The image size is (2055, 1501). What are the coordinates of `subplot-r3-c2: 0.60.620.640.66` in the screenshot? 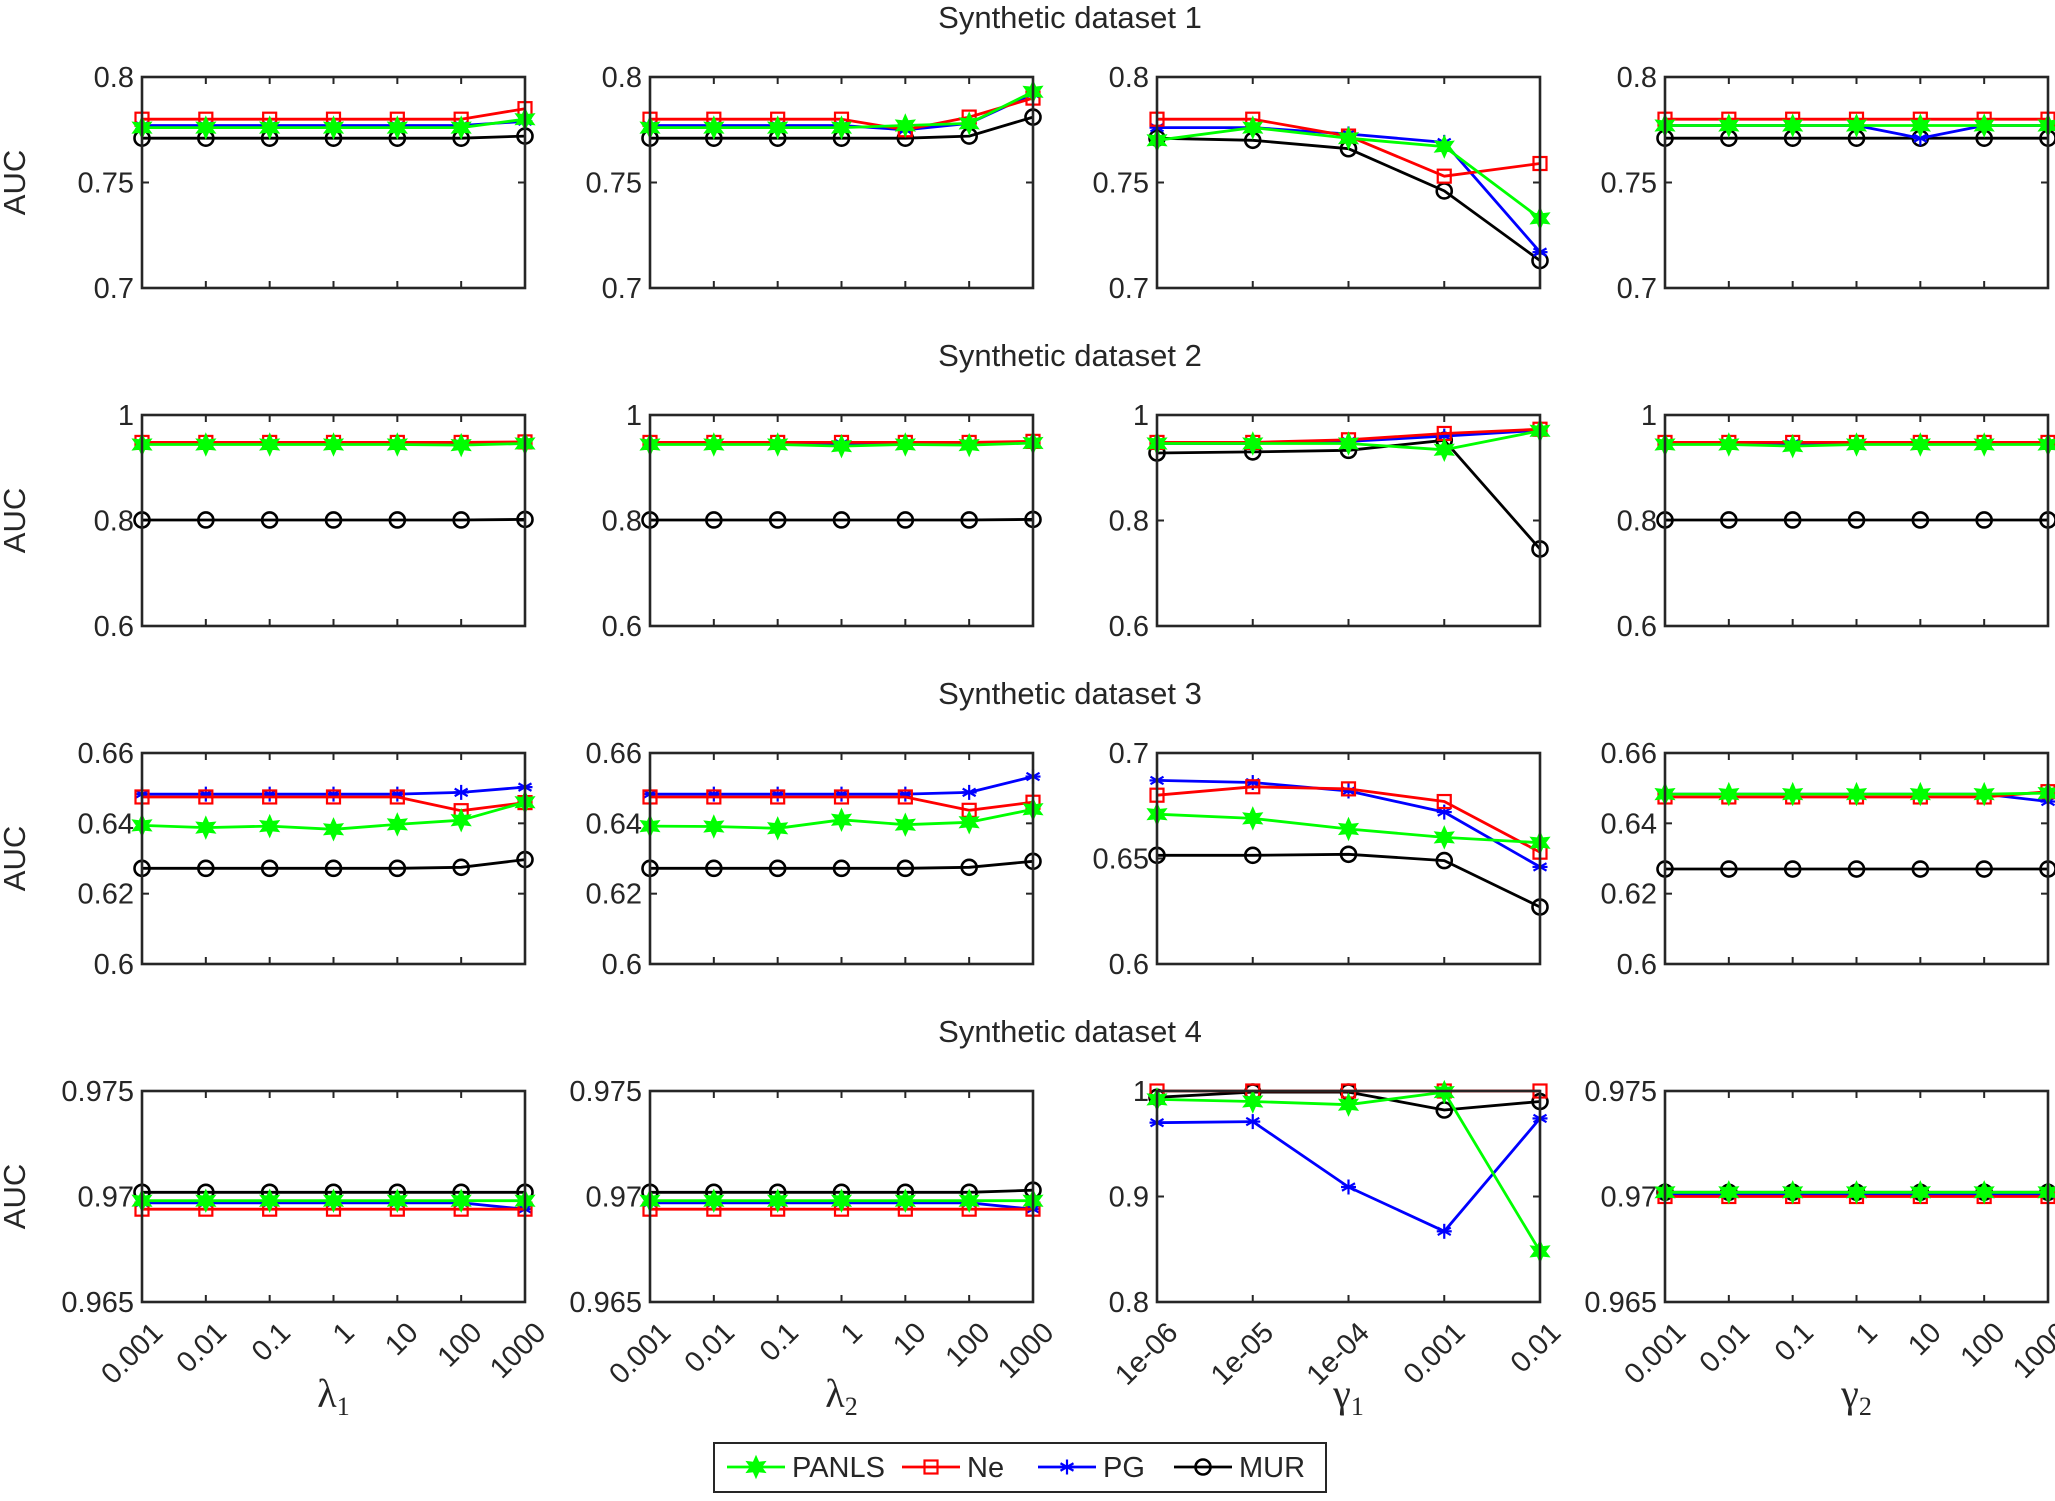 It's located at (814, 859).